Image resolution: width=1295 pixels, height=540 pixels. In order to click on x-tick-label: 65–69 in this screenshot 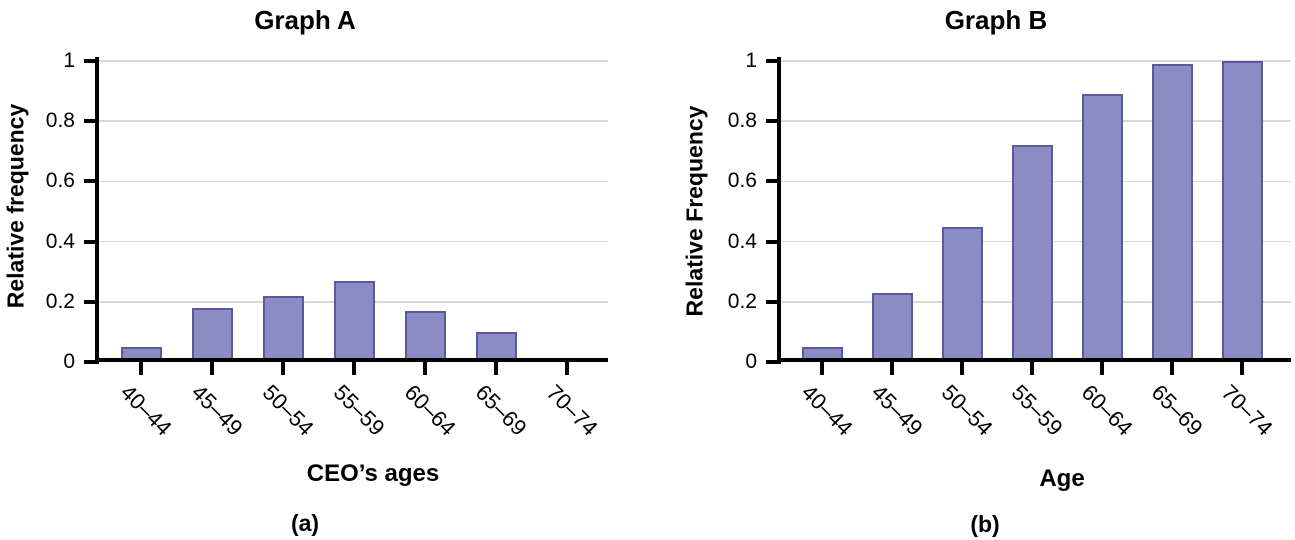, I will do `click(1177, 410)`.